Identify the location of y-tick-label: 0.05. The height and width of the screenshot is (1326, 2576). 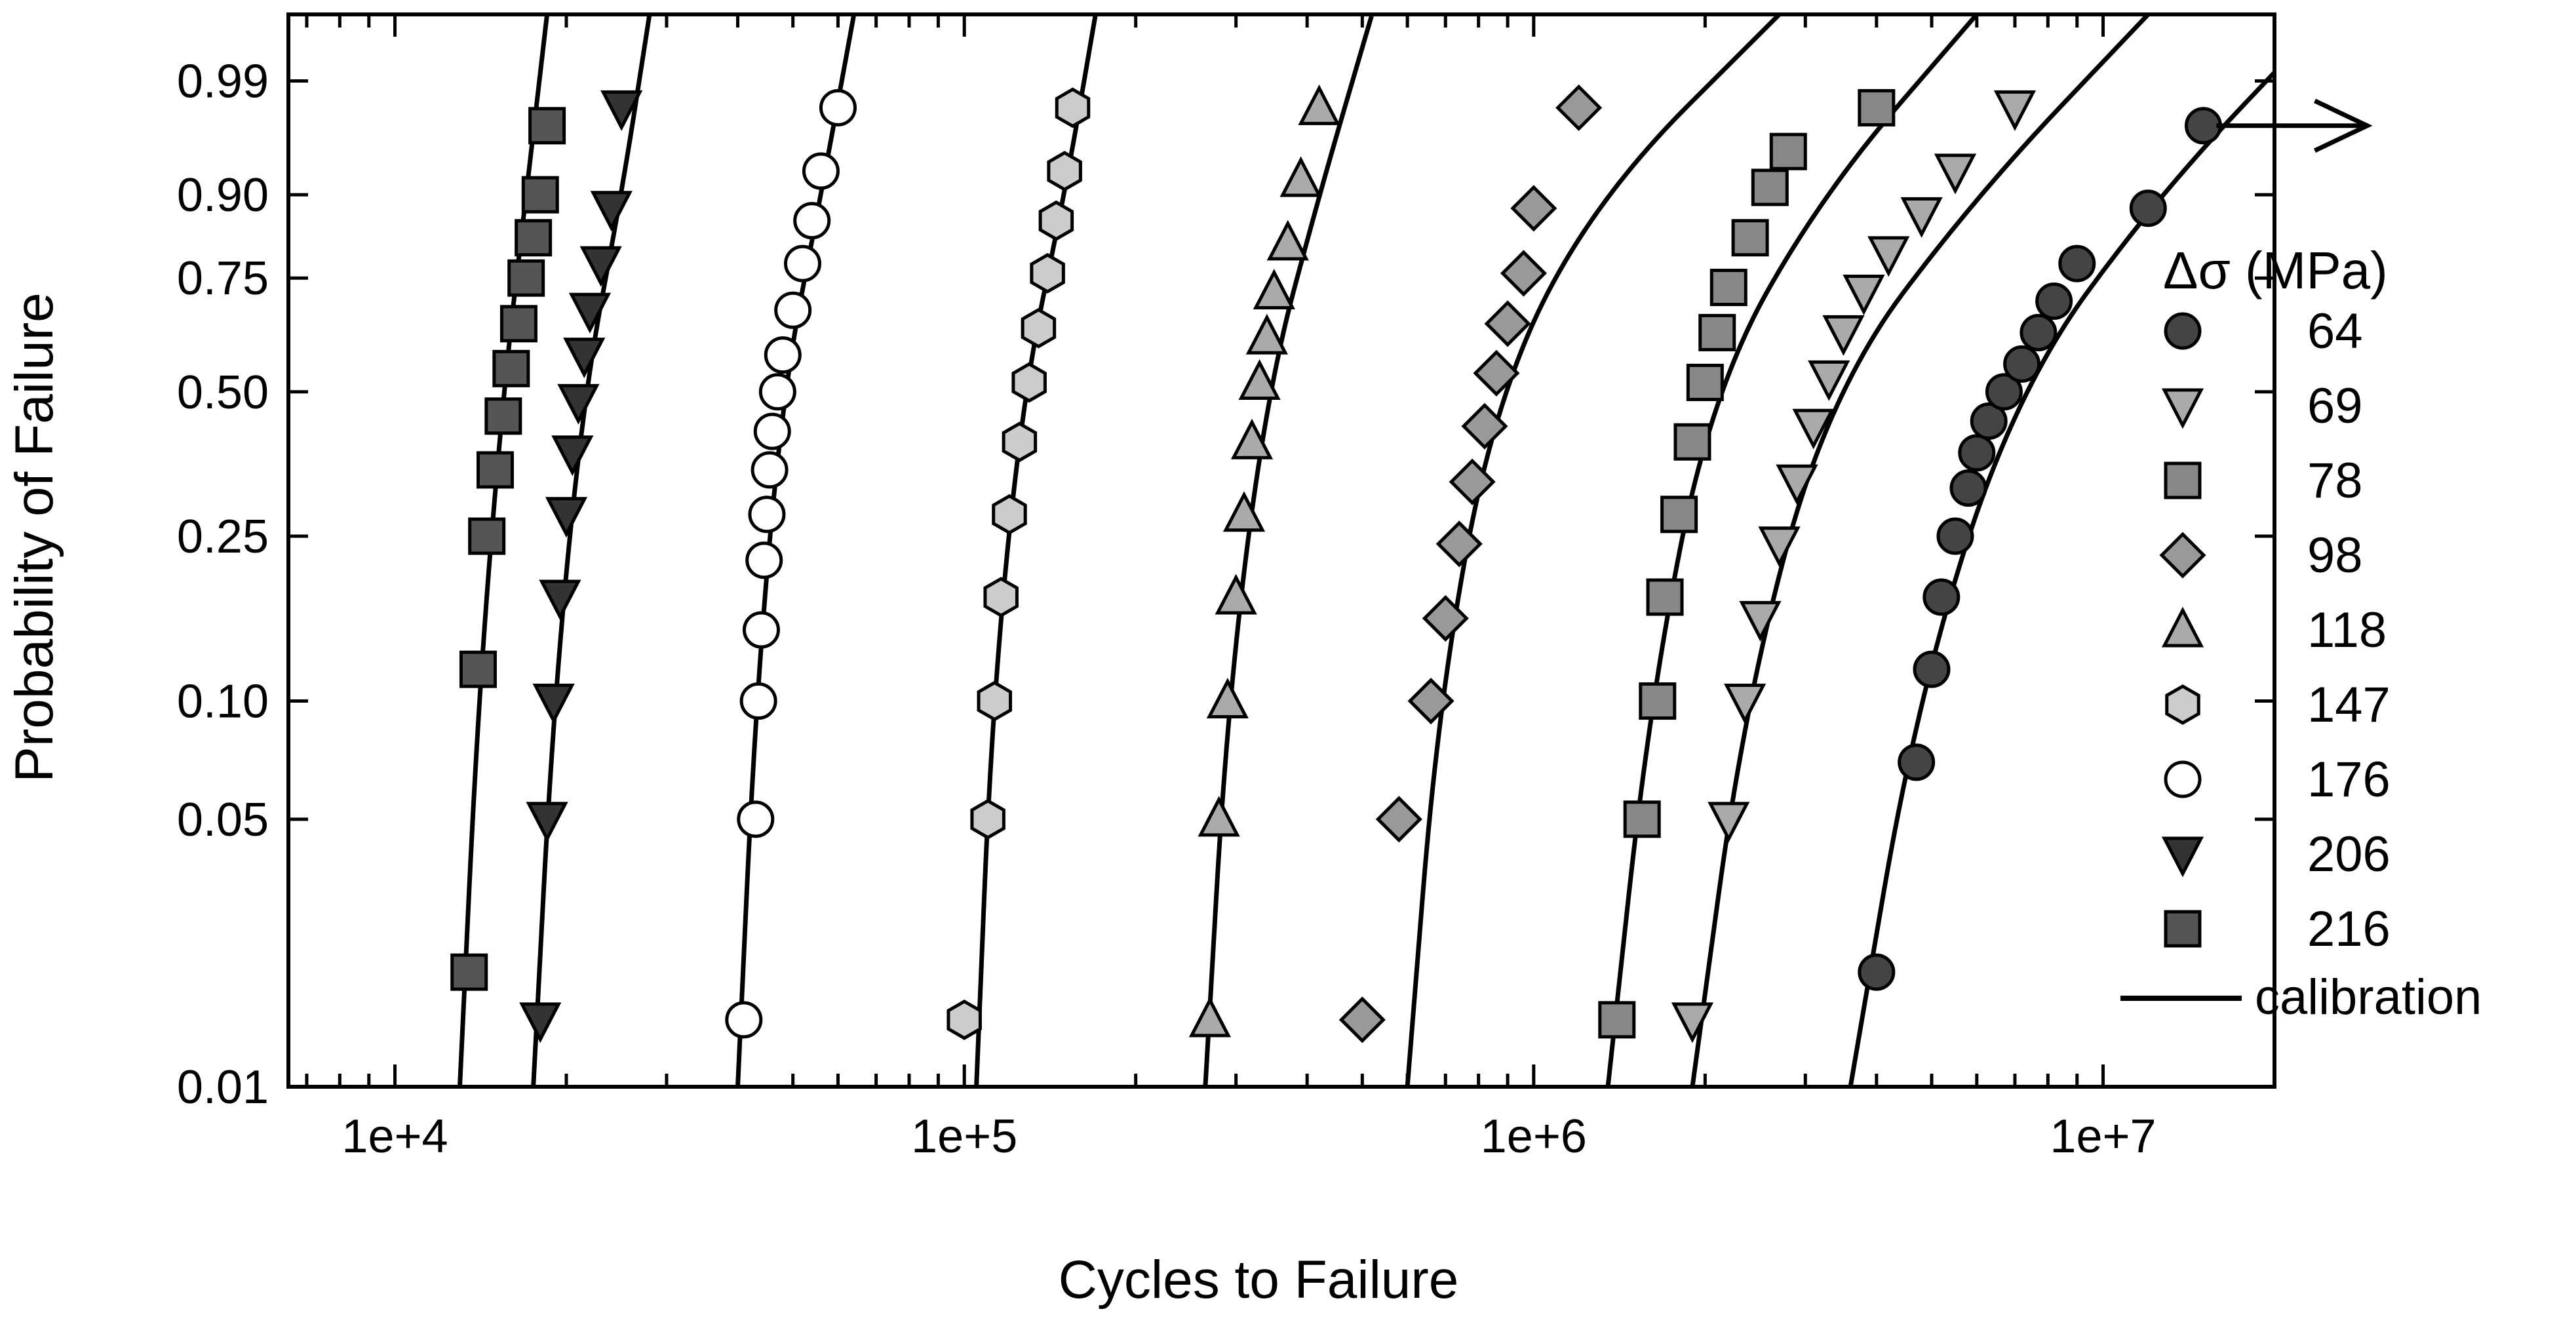
(223, 820).